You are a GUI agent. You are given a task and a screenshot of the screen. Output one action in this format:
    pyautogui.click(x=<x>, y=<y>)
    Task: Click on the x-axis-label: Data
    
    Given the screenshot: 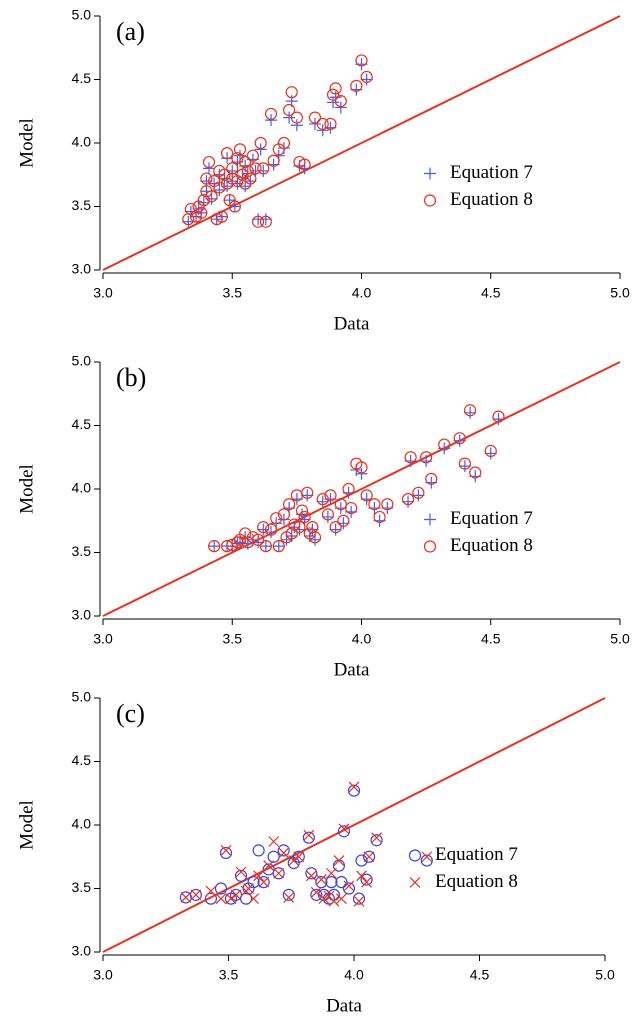 What is the action you would take?
    pyautogui.click(x=352, y=323)
    